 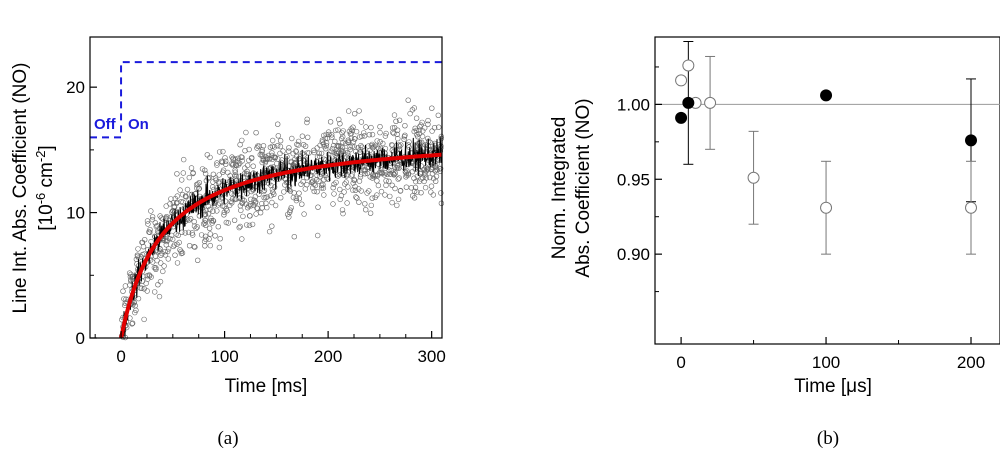 What do you see at coordinates (826, 362) in the screenshot?
I see `x-tick-label-b: 100` at bounding box center [826, 362].